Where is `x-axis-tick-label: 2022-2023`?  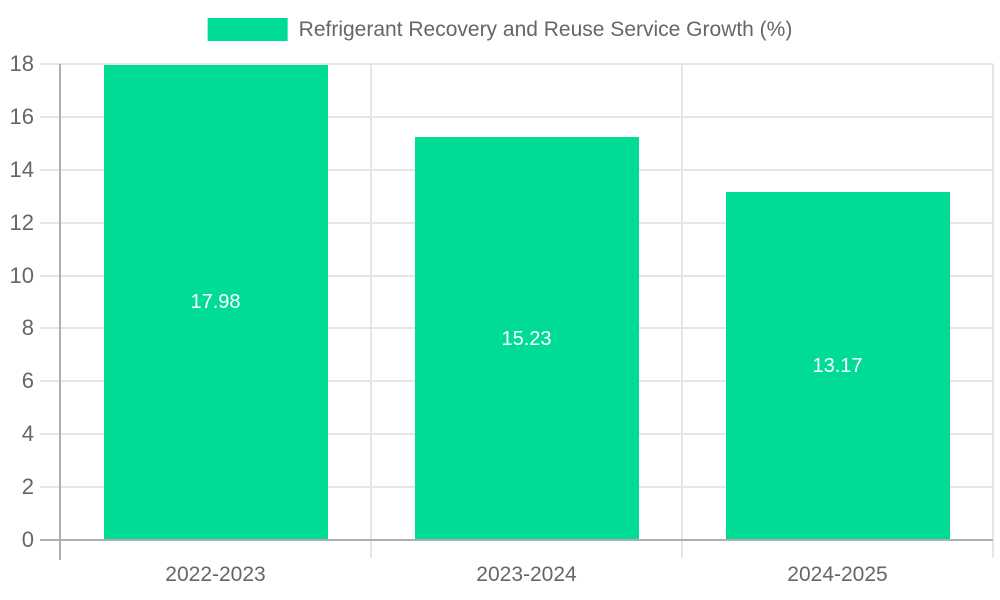
x-axis-tick-label: 2022-2023 is located at coordinates (215, 574).